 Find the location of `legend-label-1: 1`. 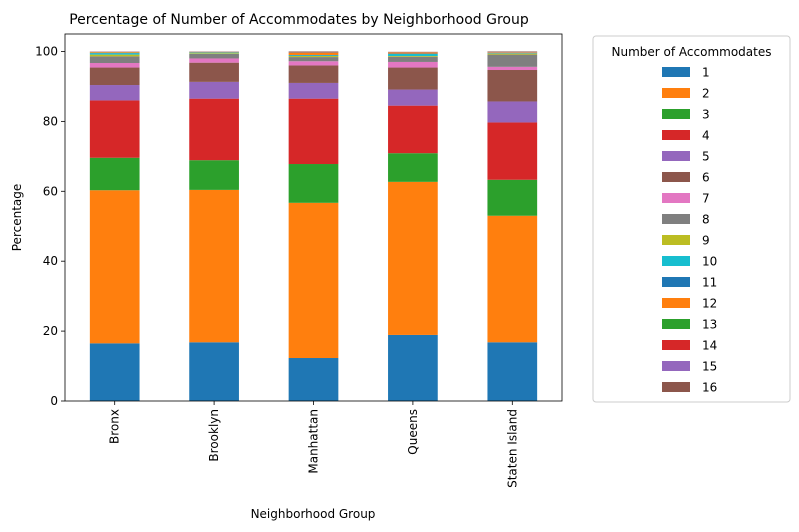

legend-label-1: 1 is located at coordinates (706, 73).